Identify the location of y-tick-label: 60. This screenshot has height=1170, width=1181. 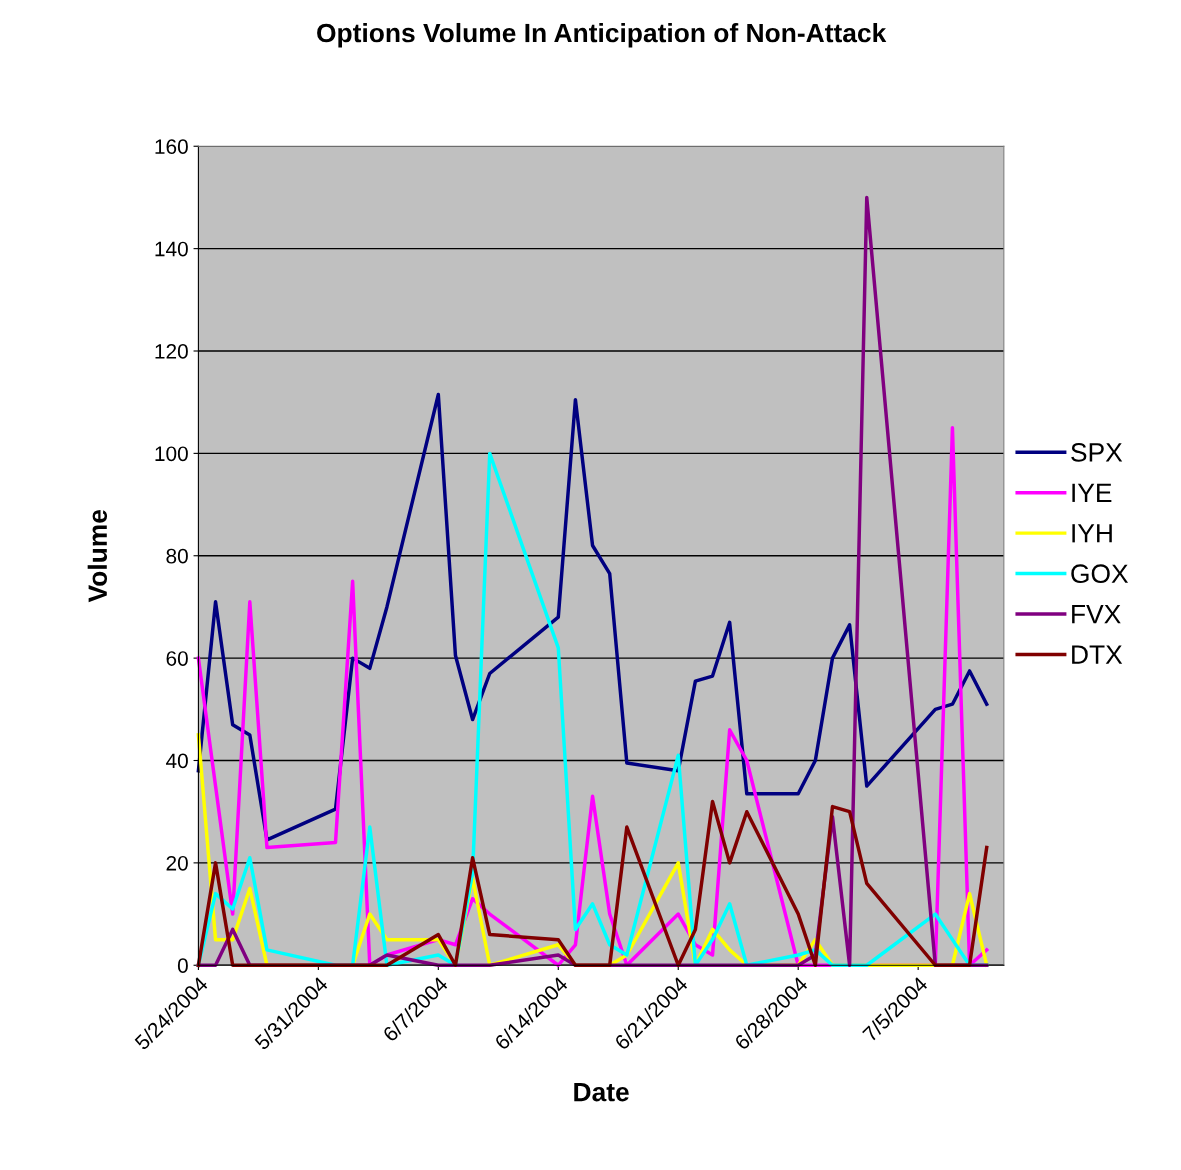
(177, 658).